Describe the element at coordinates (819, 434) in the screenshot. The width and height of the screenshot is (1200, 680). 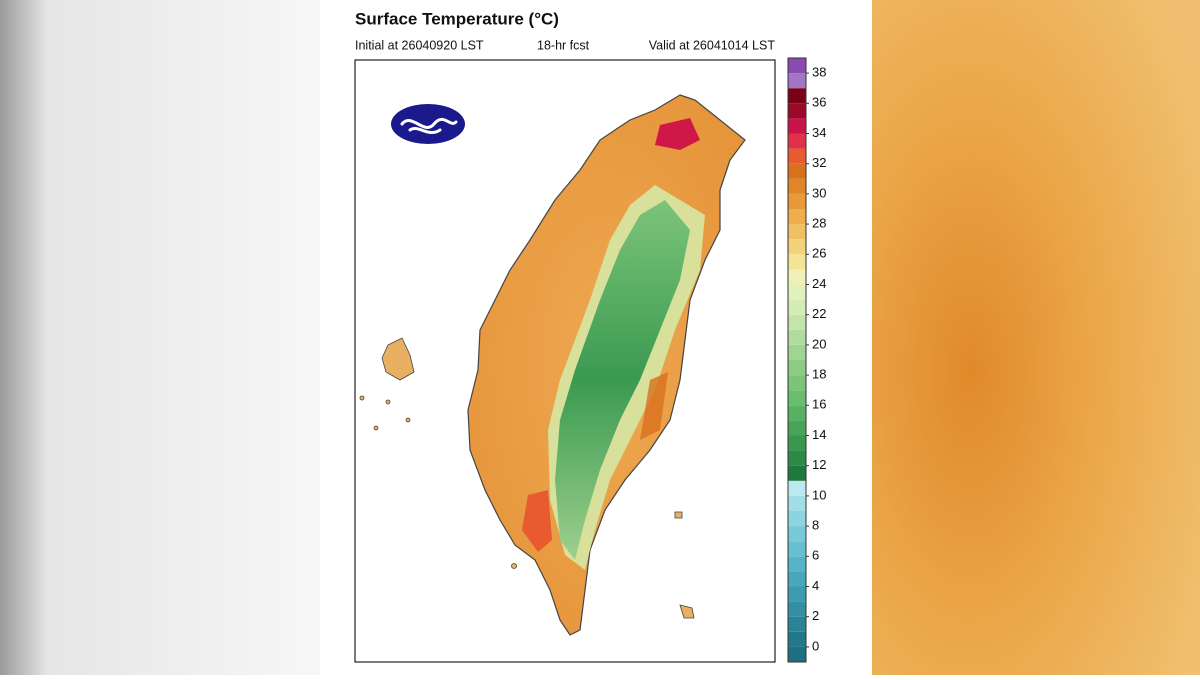
I see `colorbar-label: 14` at that location.